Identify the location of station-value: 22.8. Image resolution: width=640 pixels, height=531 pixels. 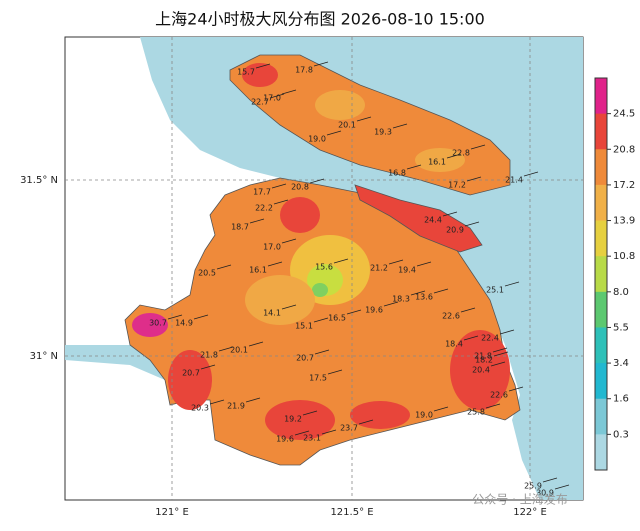
(461, 153).